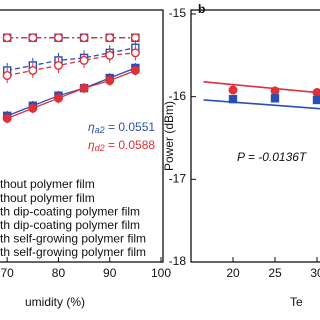 Image resolution: width=320 pixels, height=320 pixels. What do you see at coordinates (178, 13) in the screenshot?
I see `y-tick-label: -15` at bounding box center [178, 13].